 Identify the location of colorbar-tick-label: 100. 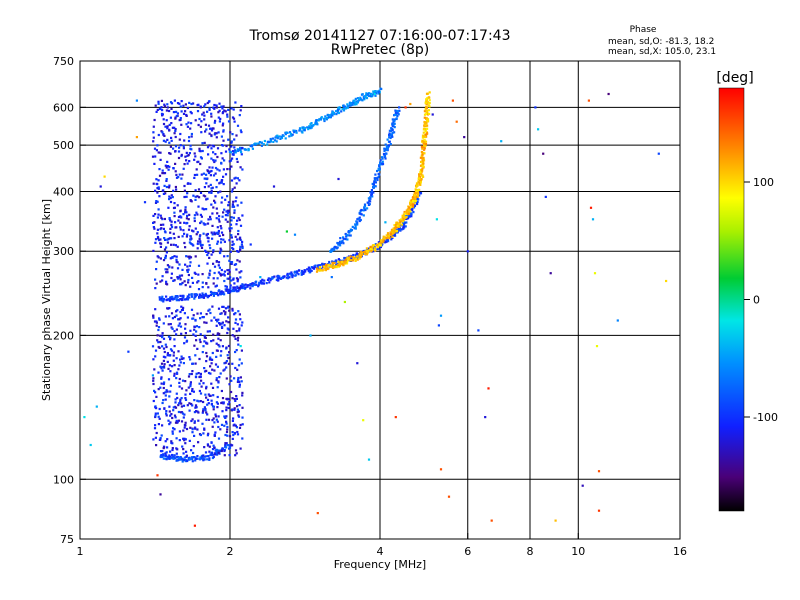
(763, 182).